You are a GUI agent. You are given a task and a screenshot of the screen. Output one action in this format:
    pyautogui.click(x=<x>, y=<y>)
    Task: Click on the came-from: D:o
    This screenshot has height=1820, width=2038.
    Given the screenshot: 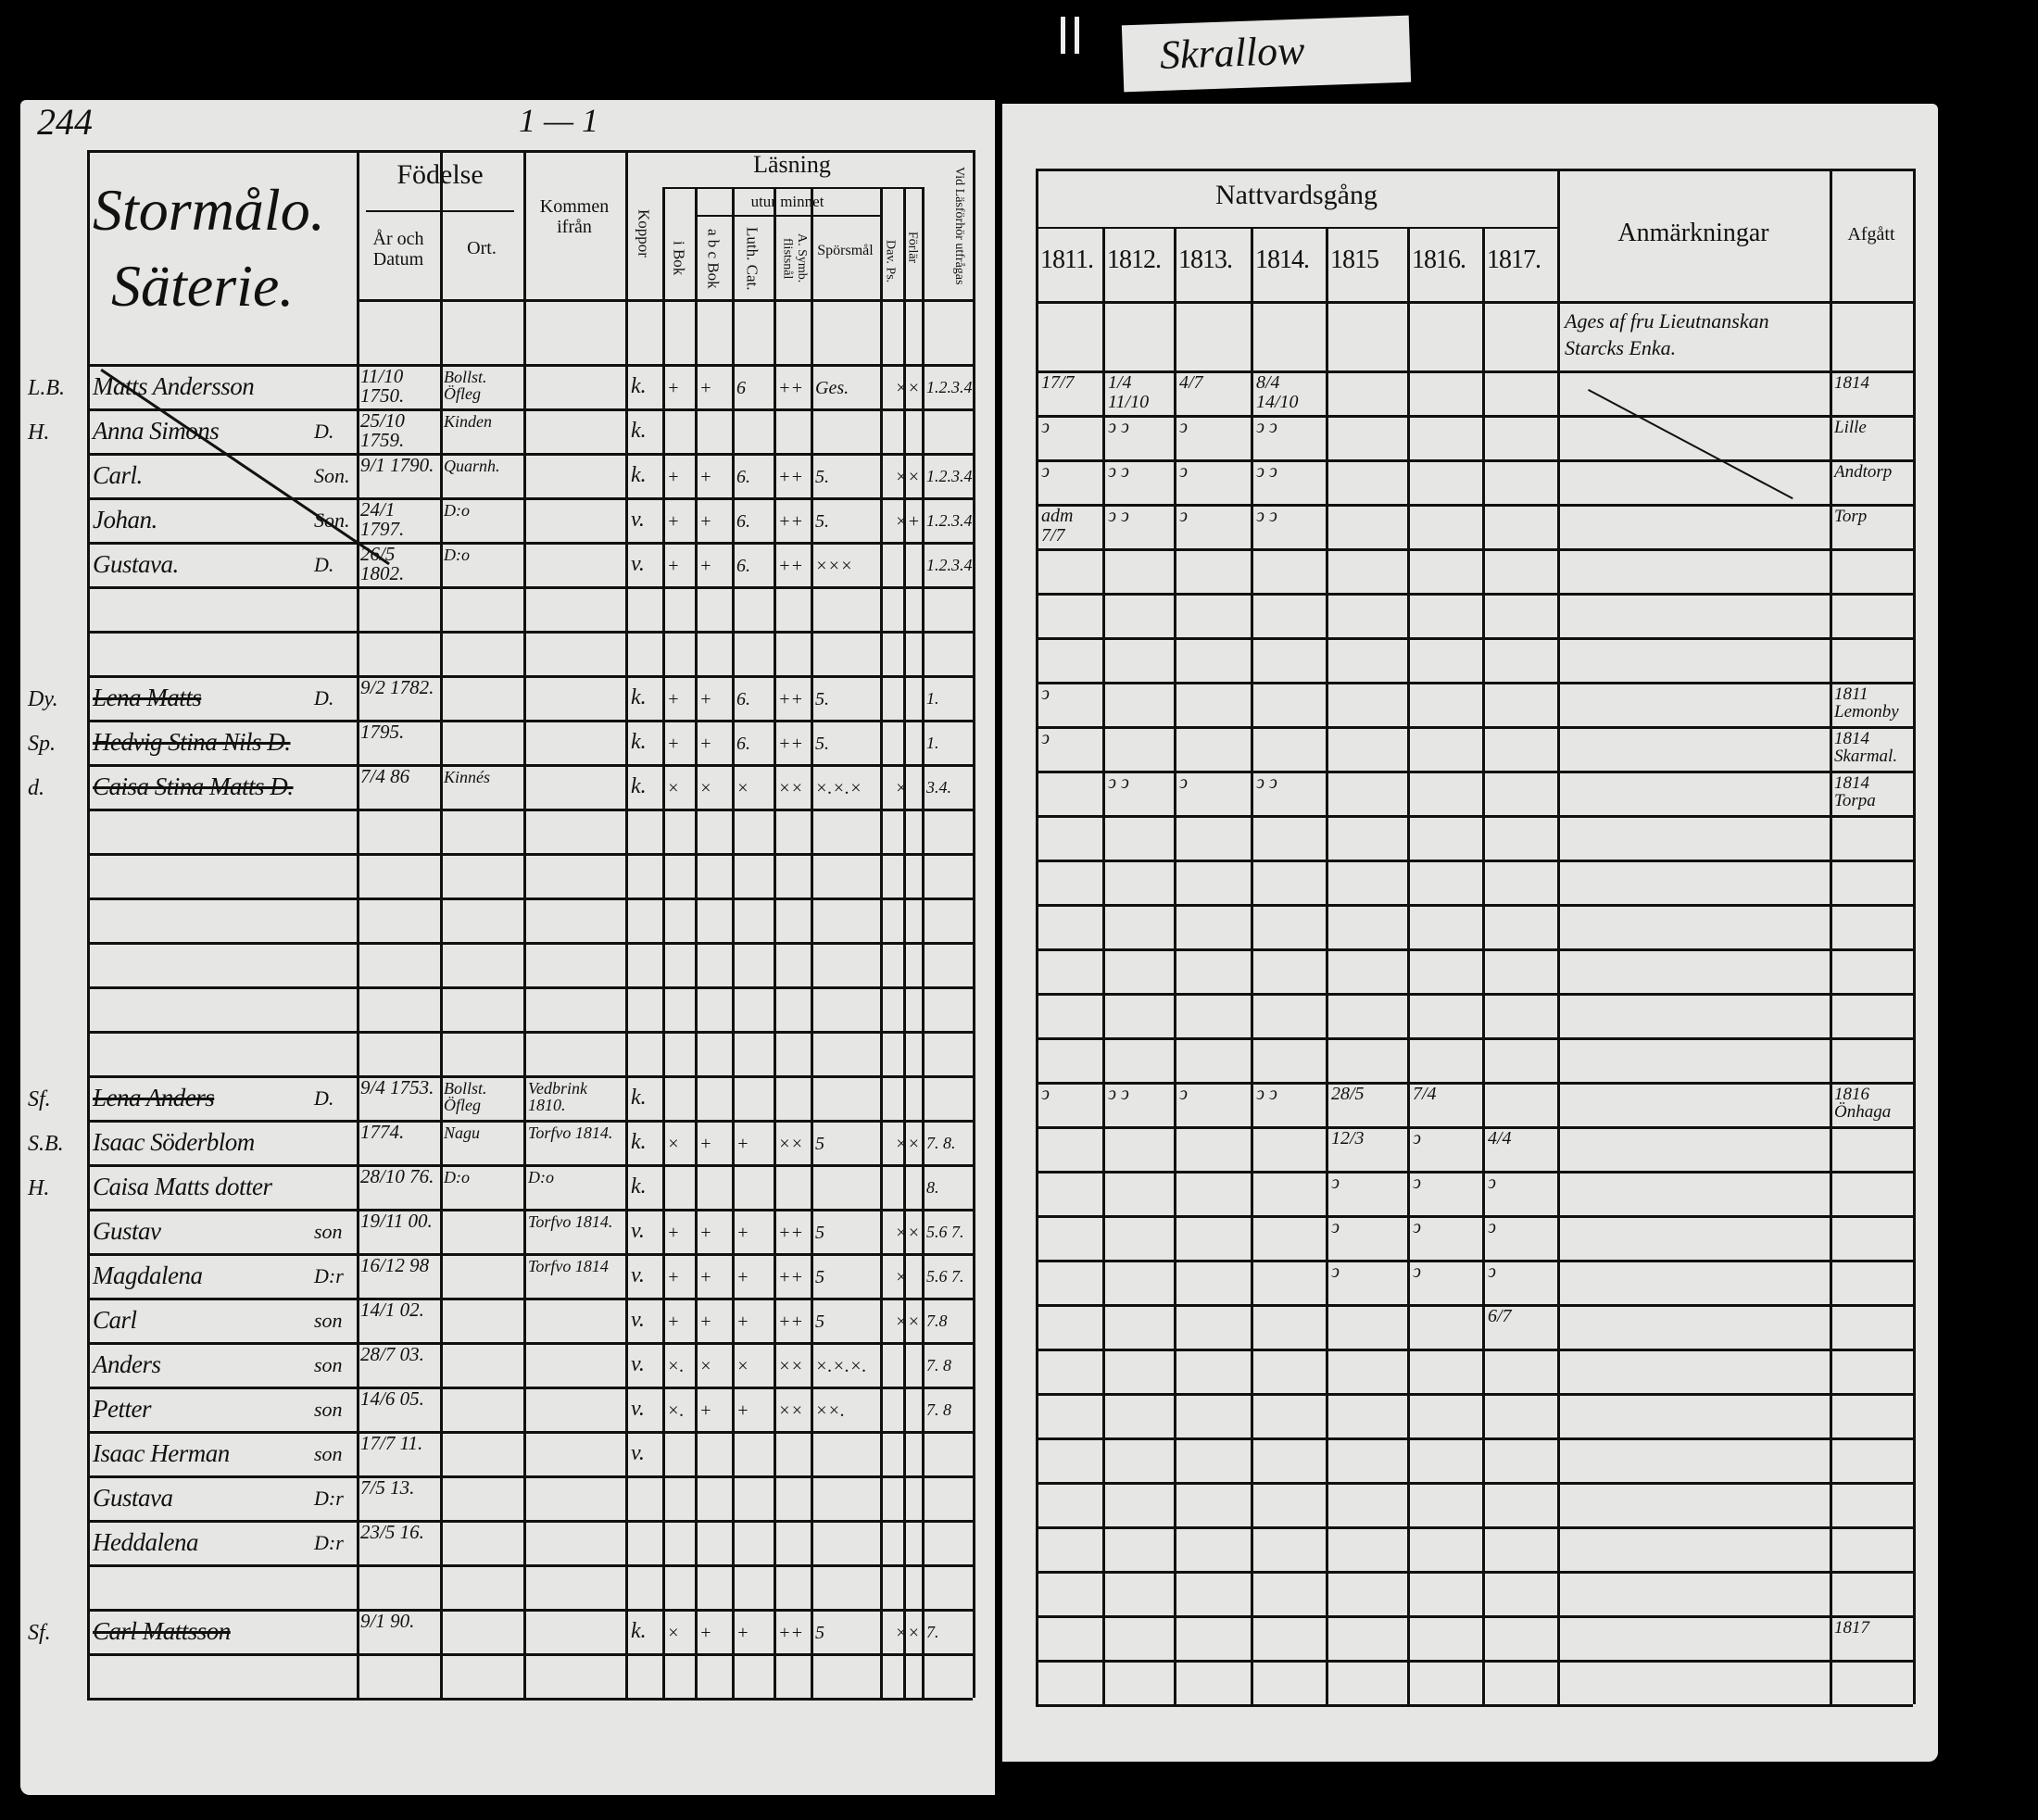 What is the action you would take?
    pyautogui.click(x=541, y=1177)
    